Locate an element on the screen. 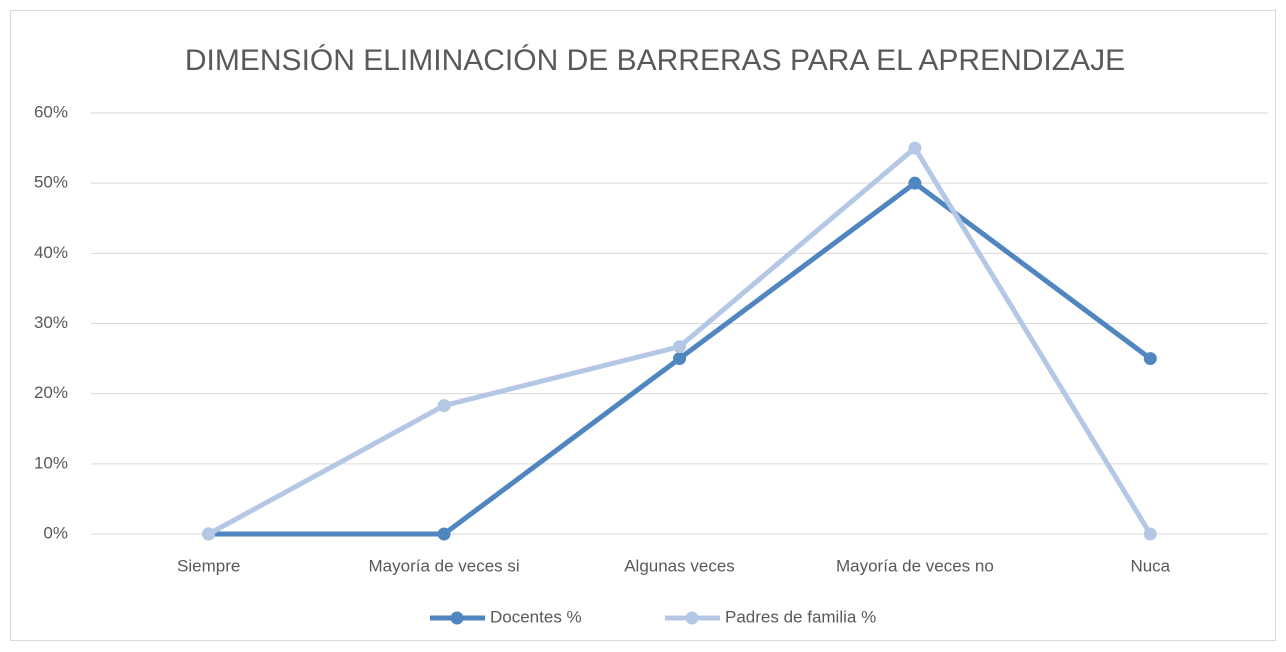 This screenshot has width=1286, height=652. y-tick-label: 10% is located at coordinates (51, 462).